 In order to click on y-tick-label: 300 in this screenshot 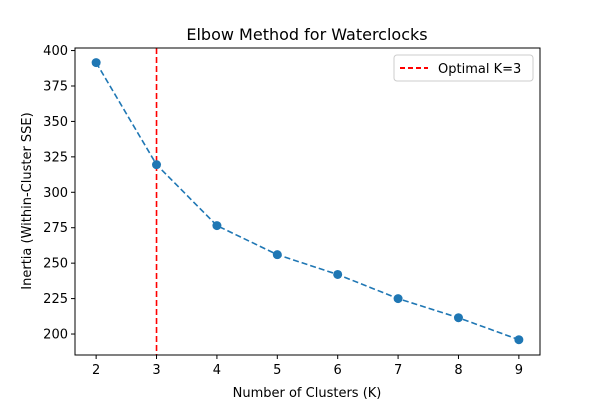, I will do `click(55, 193)`.